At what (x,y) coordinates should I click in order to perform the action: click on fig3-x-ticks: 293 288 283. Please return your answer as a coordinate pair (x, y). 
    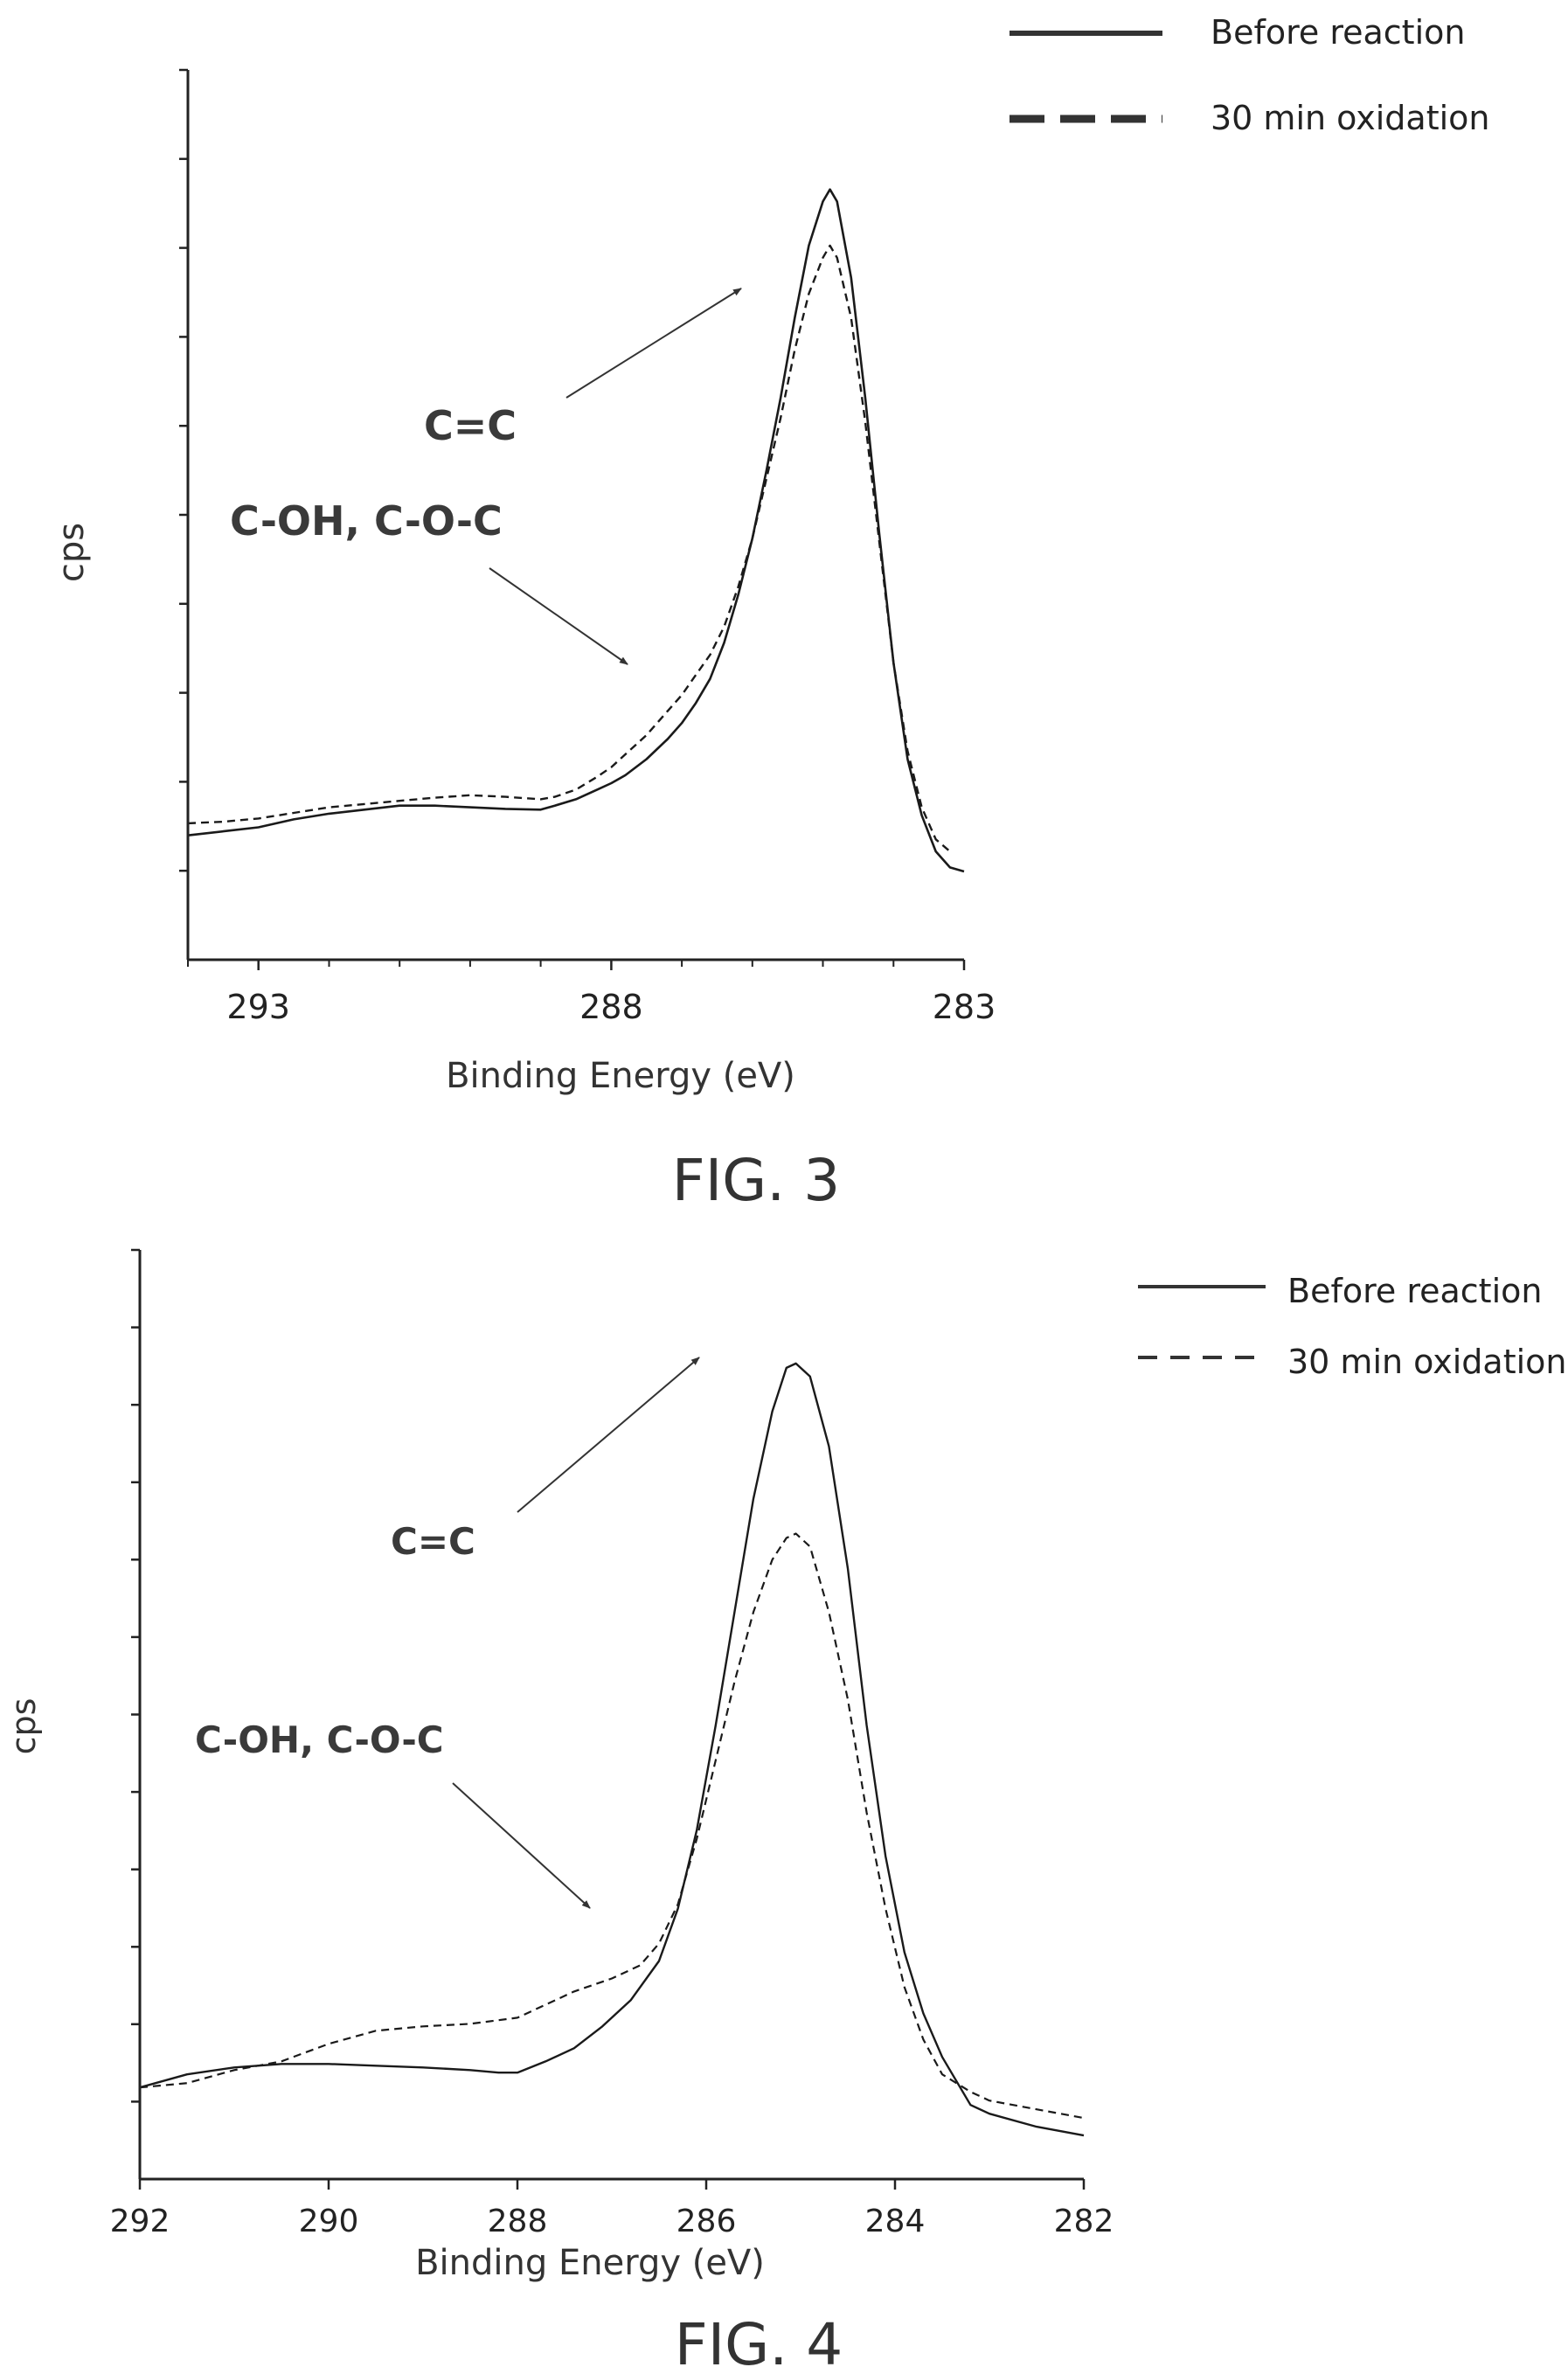
    Looking at the image, I should click on (592, 993).